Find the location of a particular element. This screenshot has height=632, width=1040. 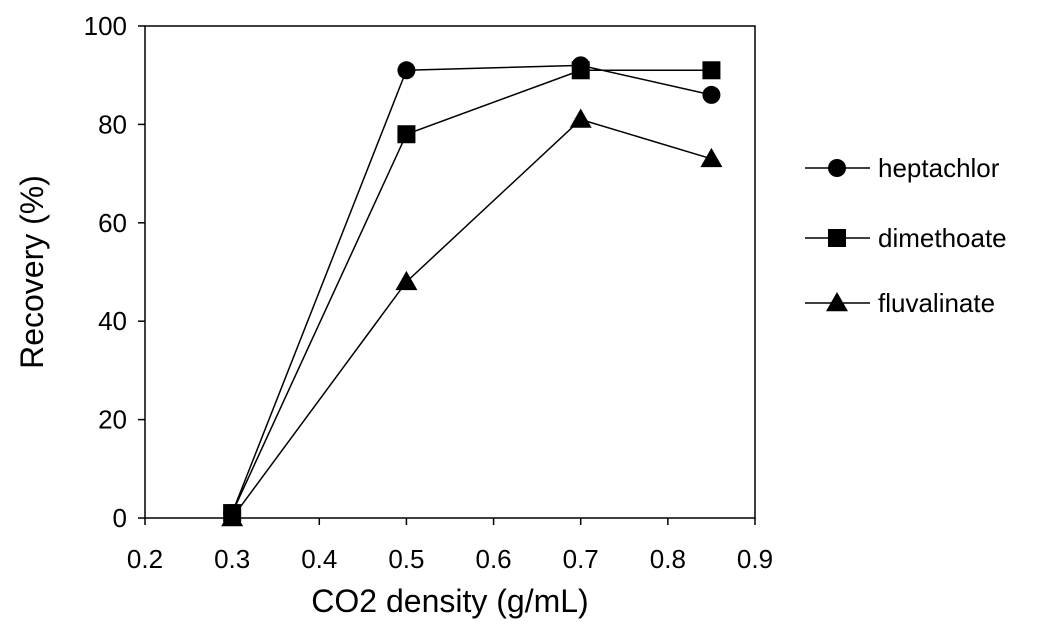

y-axis-title: Recovery (%) is located at coordinates (32, 272).